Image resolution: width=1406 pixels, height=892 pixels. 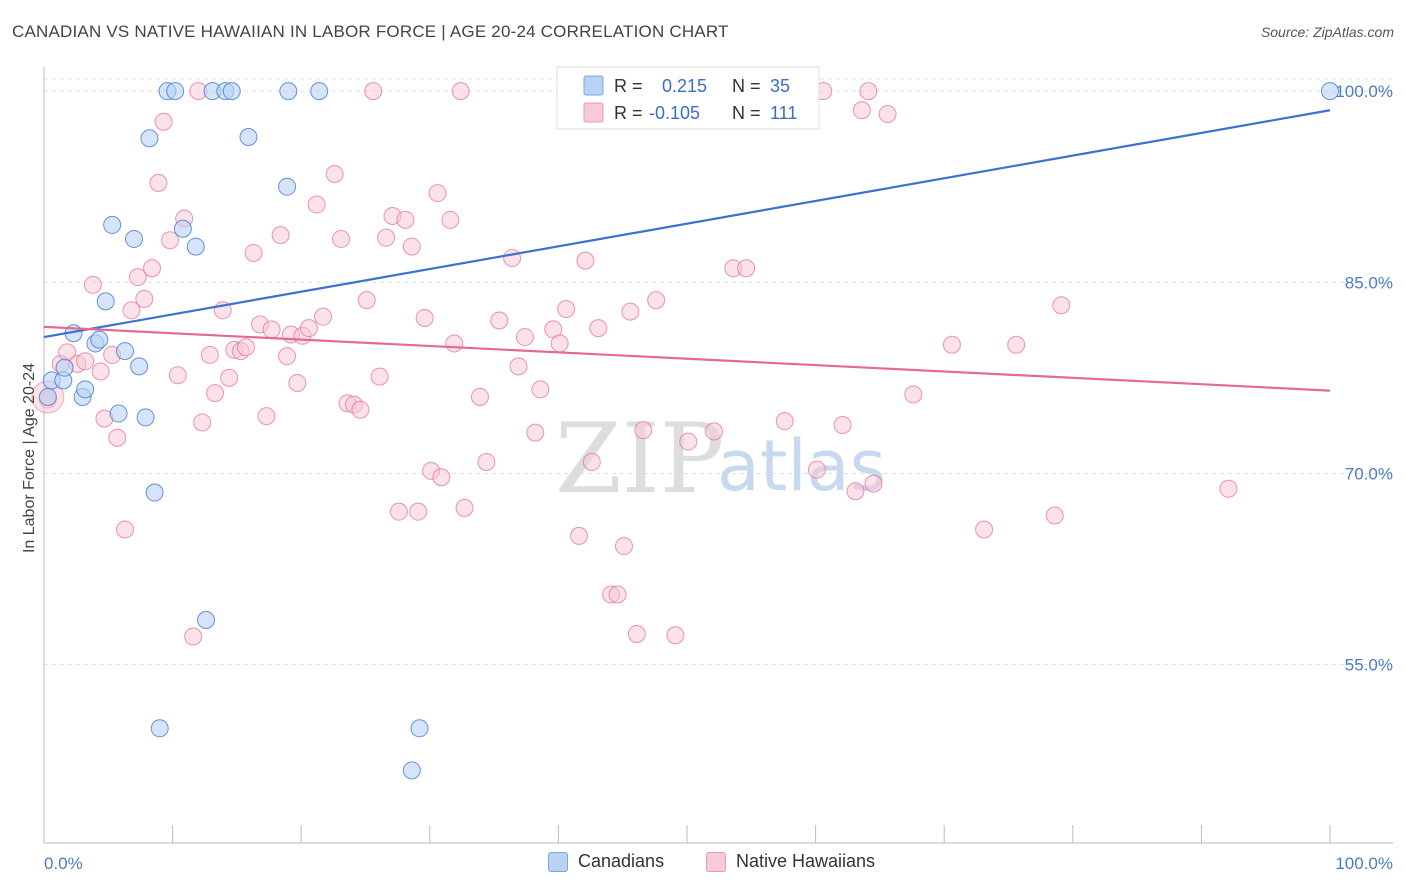 What do you see at coordinates (639, 459) in the screenshot?
I see `watermark-zip: ZIP` at bounding box center [639, 459].